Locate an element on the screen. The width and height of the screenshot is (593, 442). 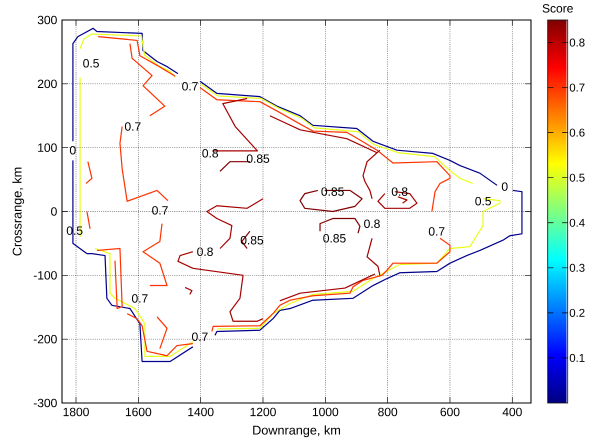
x-tick-label: 1800 is located at coordinates (76, 412).